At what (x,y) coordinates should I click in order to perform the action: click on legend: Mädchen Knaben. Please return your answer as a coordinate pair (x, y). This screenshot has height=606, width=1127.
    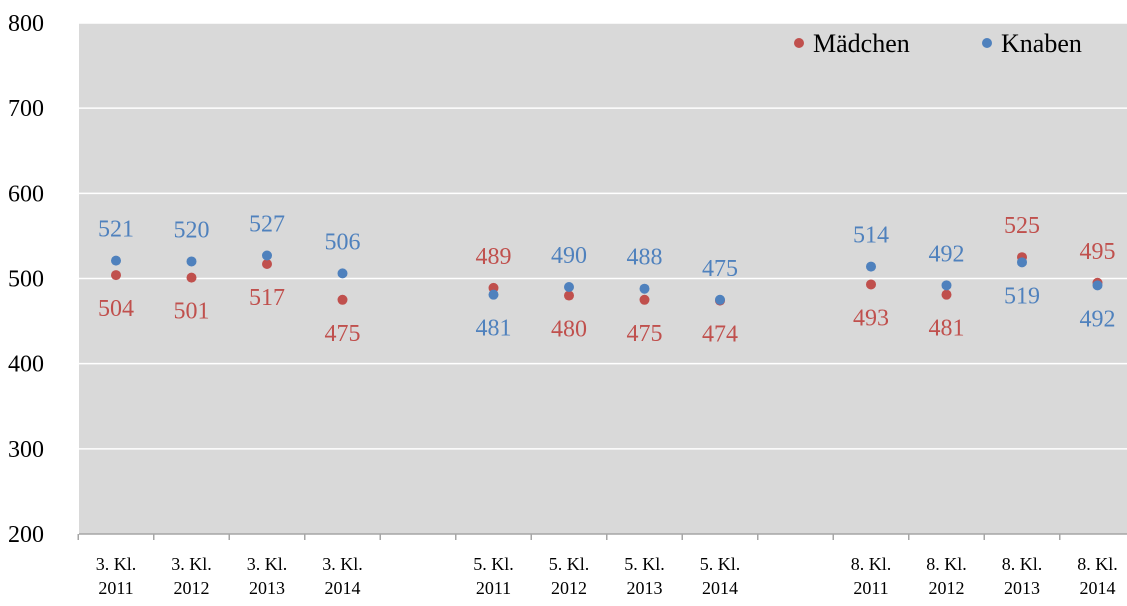
    Looking at the image, I should click on (938, 43).